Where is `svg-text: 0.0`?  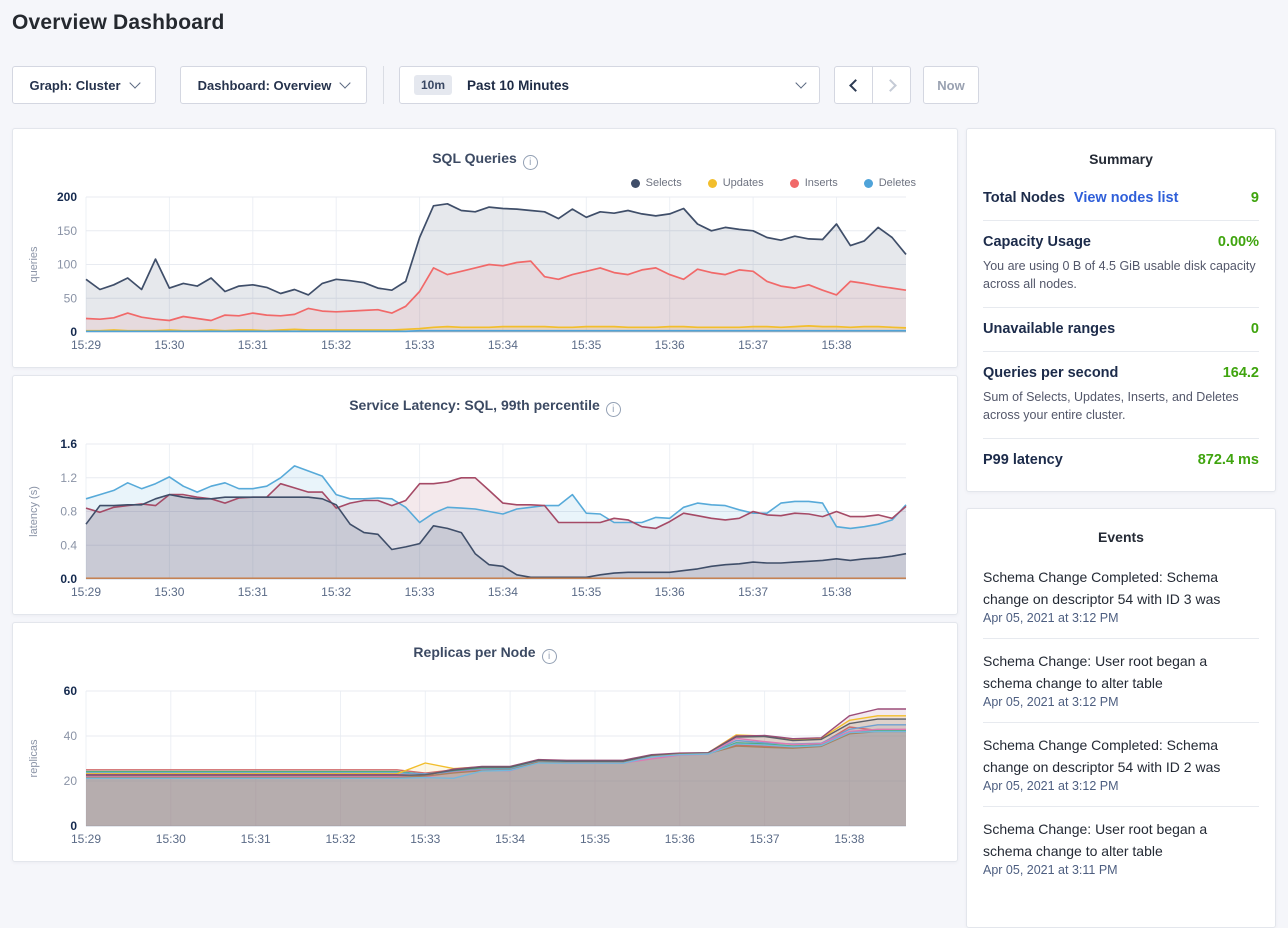 svg-text: 0.0 is located at coordinates (68, 579).